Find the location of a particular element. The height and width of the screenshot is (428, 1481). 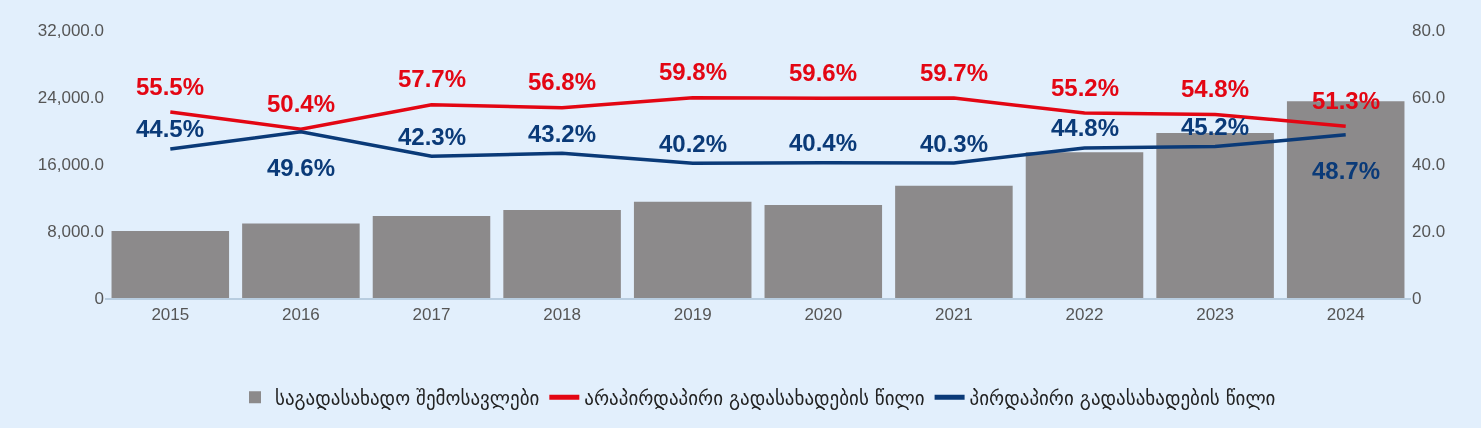

data-label: 56.8% is located at coordinates (562, 81).